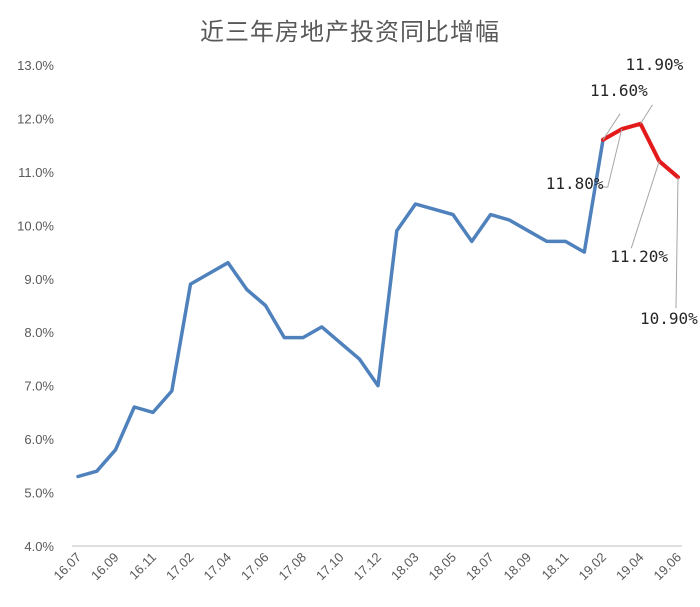  Describe the element at coordinates (105, 567) in the screenshot. I see `x-tick-label: 16.09` at that location.